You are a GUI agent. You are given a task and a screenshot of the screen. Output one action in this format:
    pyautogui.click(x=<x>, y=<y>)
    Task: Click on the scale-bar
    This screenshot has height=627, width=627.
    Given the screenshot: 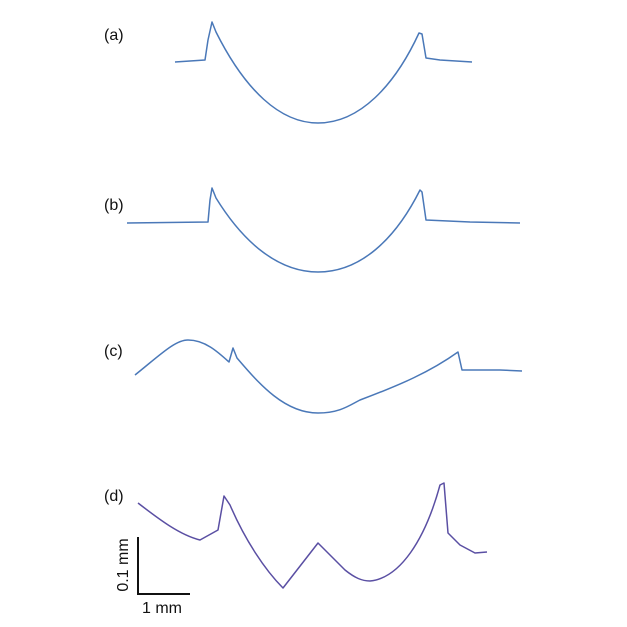 What is the action you would take?
    pyautogui.click(x=163, y=566)
    